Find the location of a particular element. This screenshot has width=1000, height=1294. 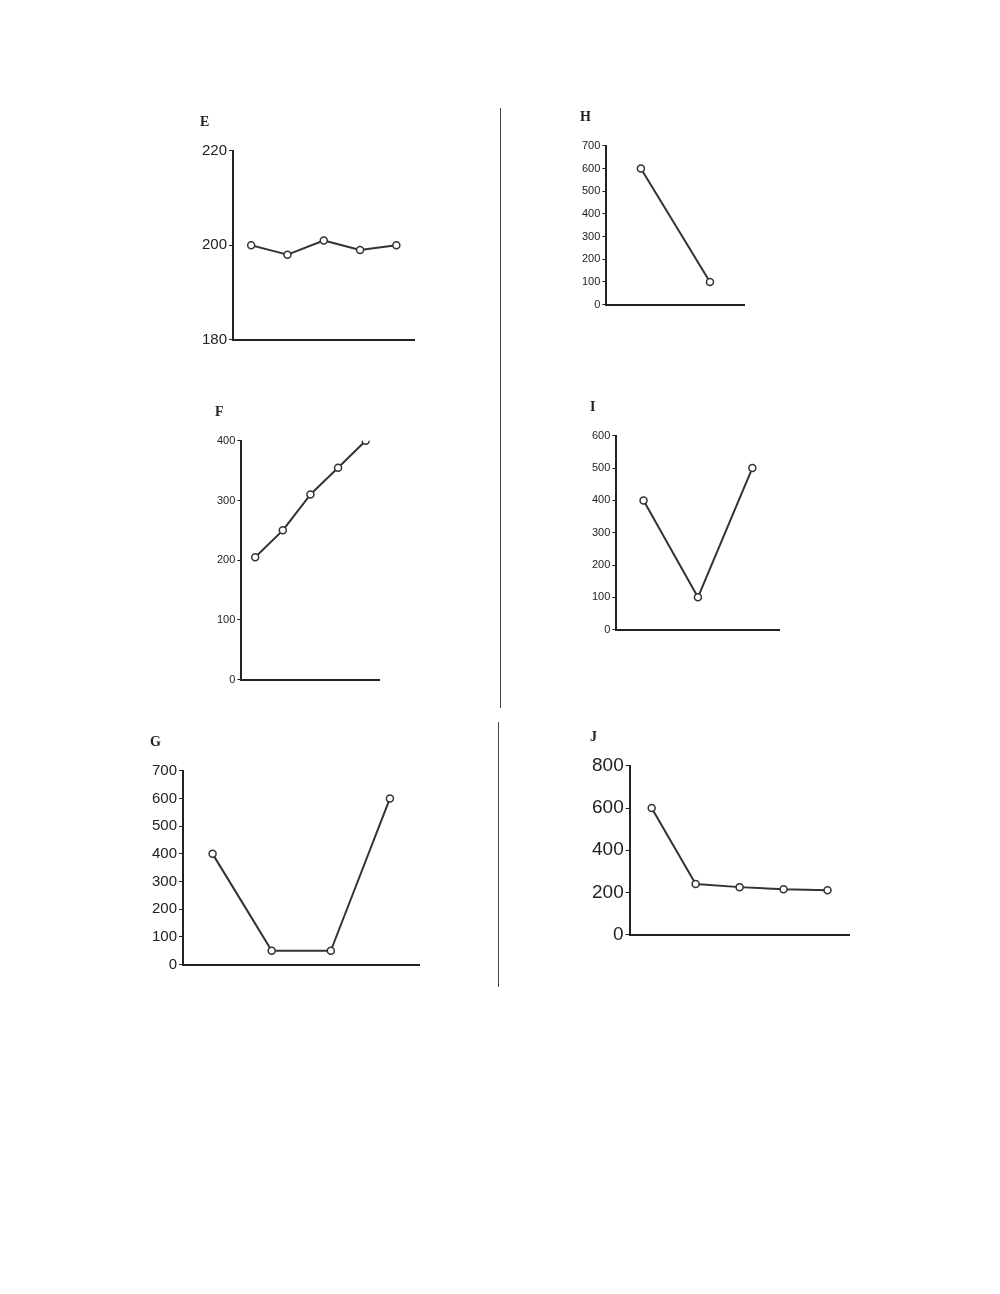

y-tick-label: 800 is located at coordinates (608, 765).